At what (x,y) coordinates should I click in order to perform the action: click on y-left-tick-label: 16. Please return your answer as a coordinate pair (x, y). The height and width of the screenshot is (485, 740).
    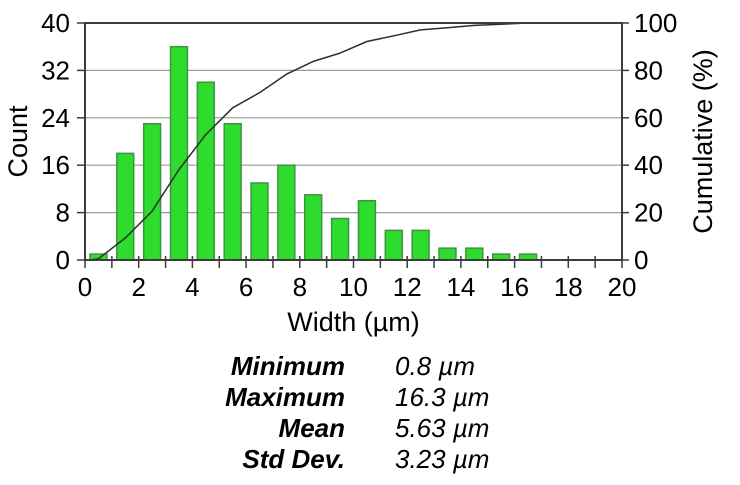
    Looking at the image, I should click on (55, 165).